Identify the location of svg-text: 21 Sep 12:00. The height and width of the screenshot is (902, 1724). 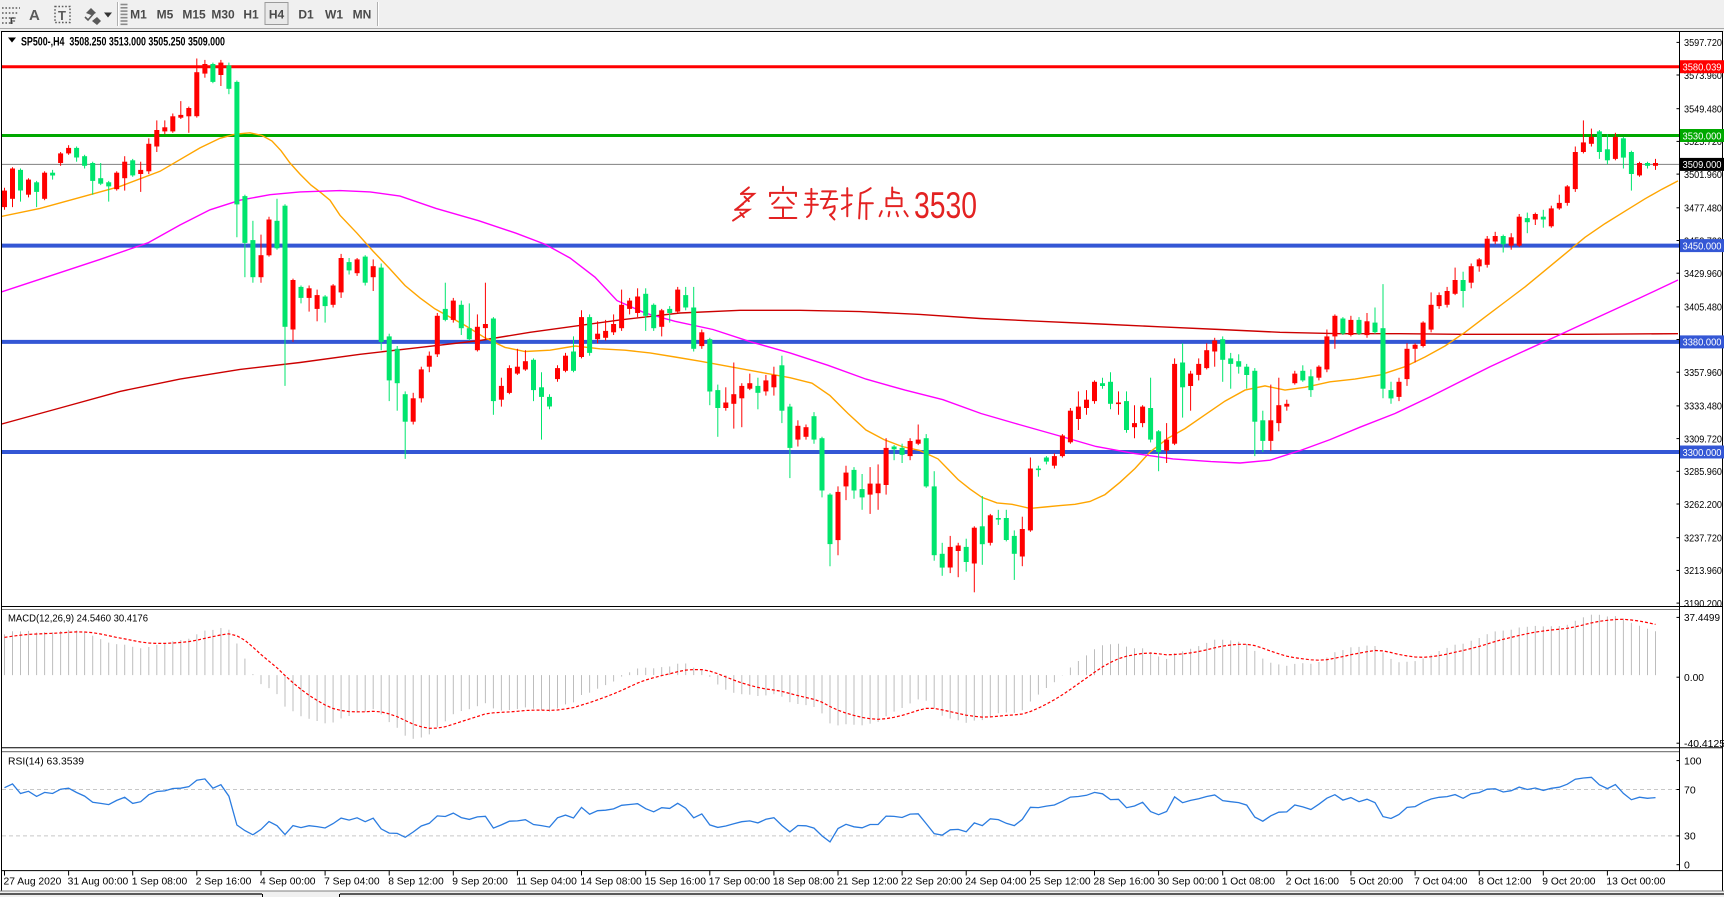
(868, 882).